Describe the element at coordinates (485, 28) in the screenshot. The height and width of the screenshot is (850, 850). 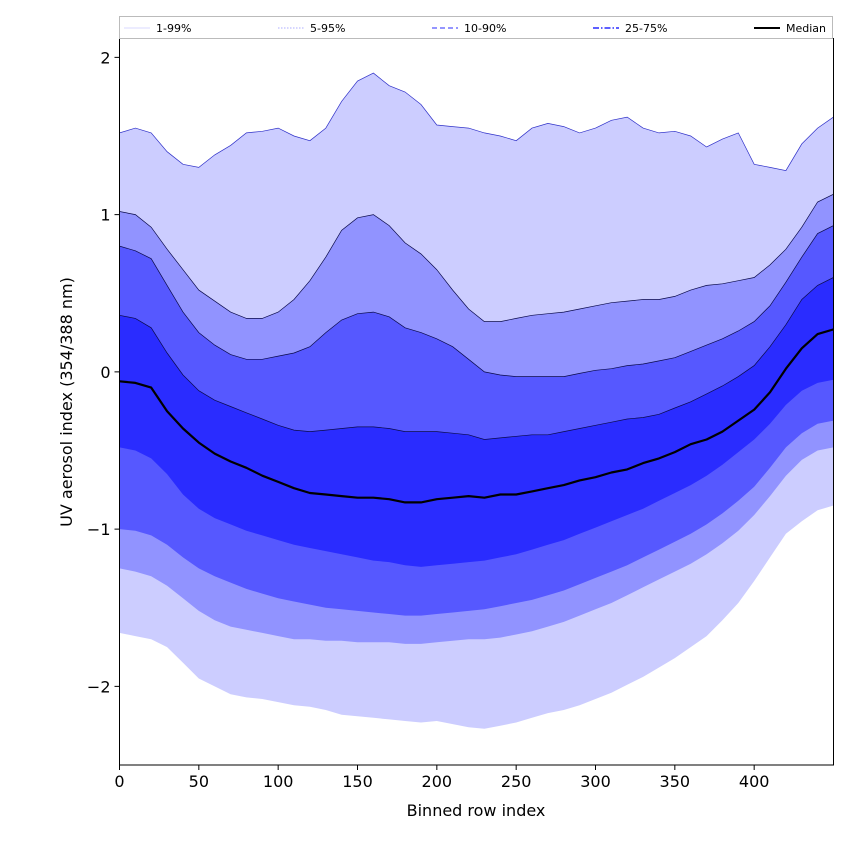
I see `legend-label: 10-90%` at that location.